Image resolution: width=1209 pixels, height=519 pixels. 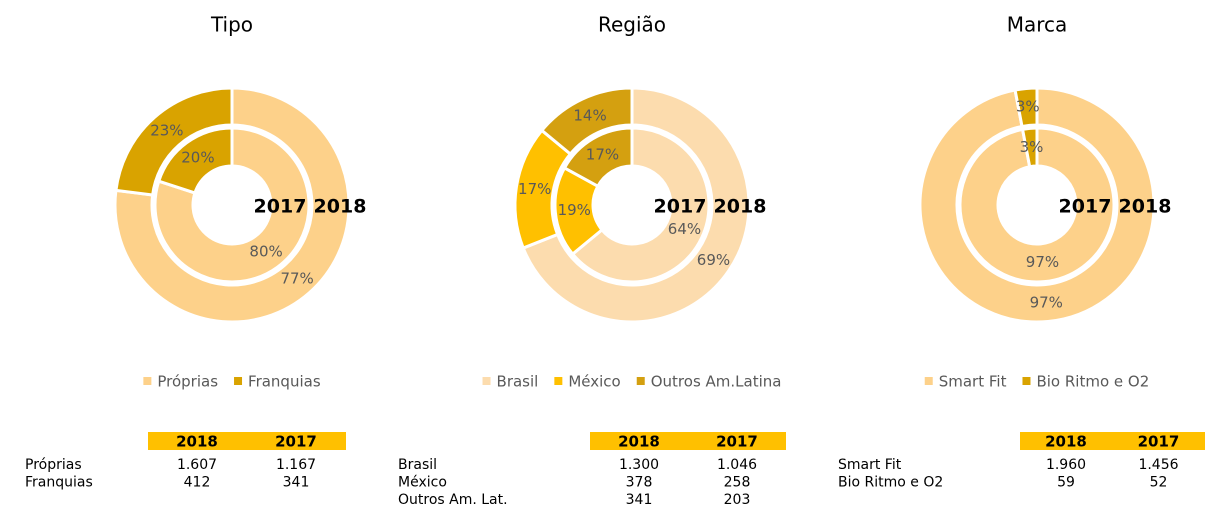 What do you see at coordinates (197, 483) in the screenshot?
I see `table-cell: 412` at bounding box center [197, 483].